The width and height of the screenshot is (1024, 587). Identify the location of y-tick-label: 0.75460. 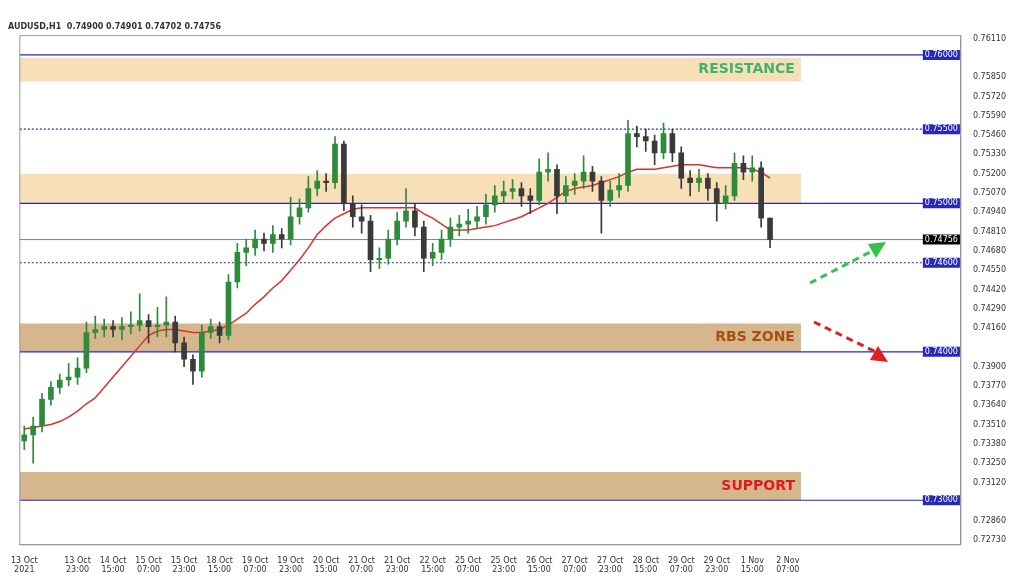
(989, 135).